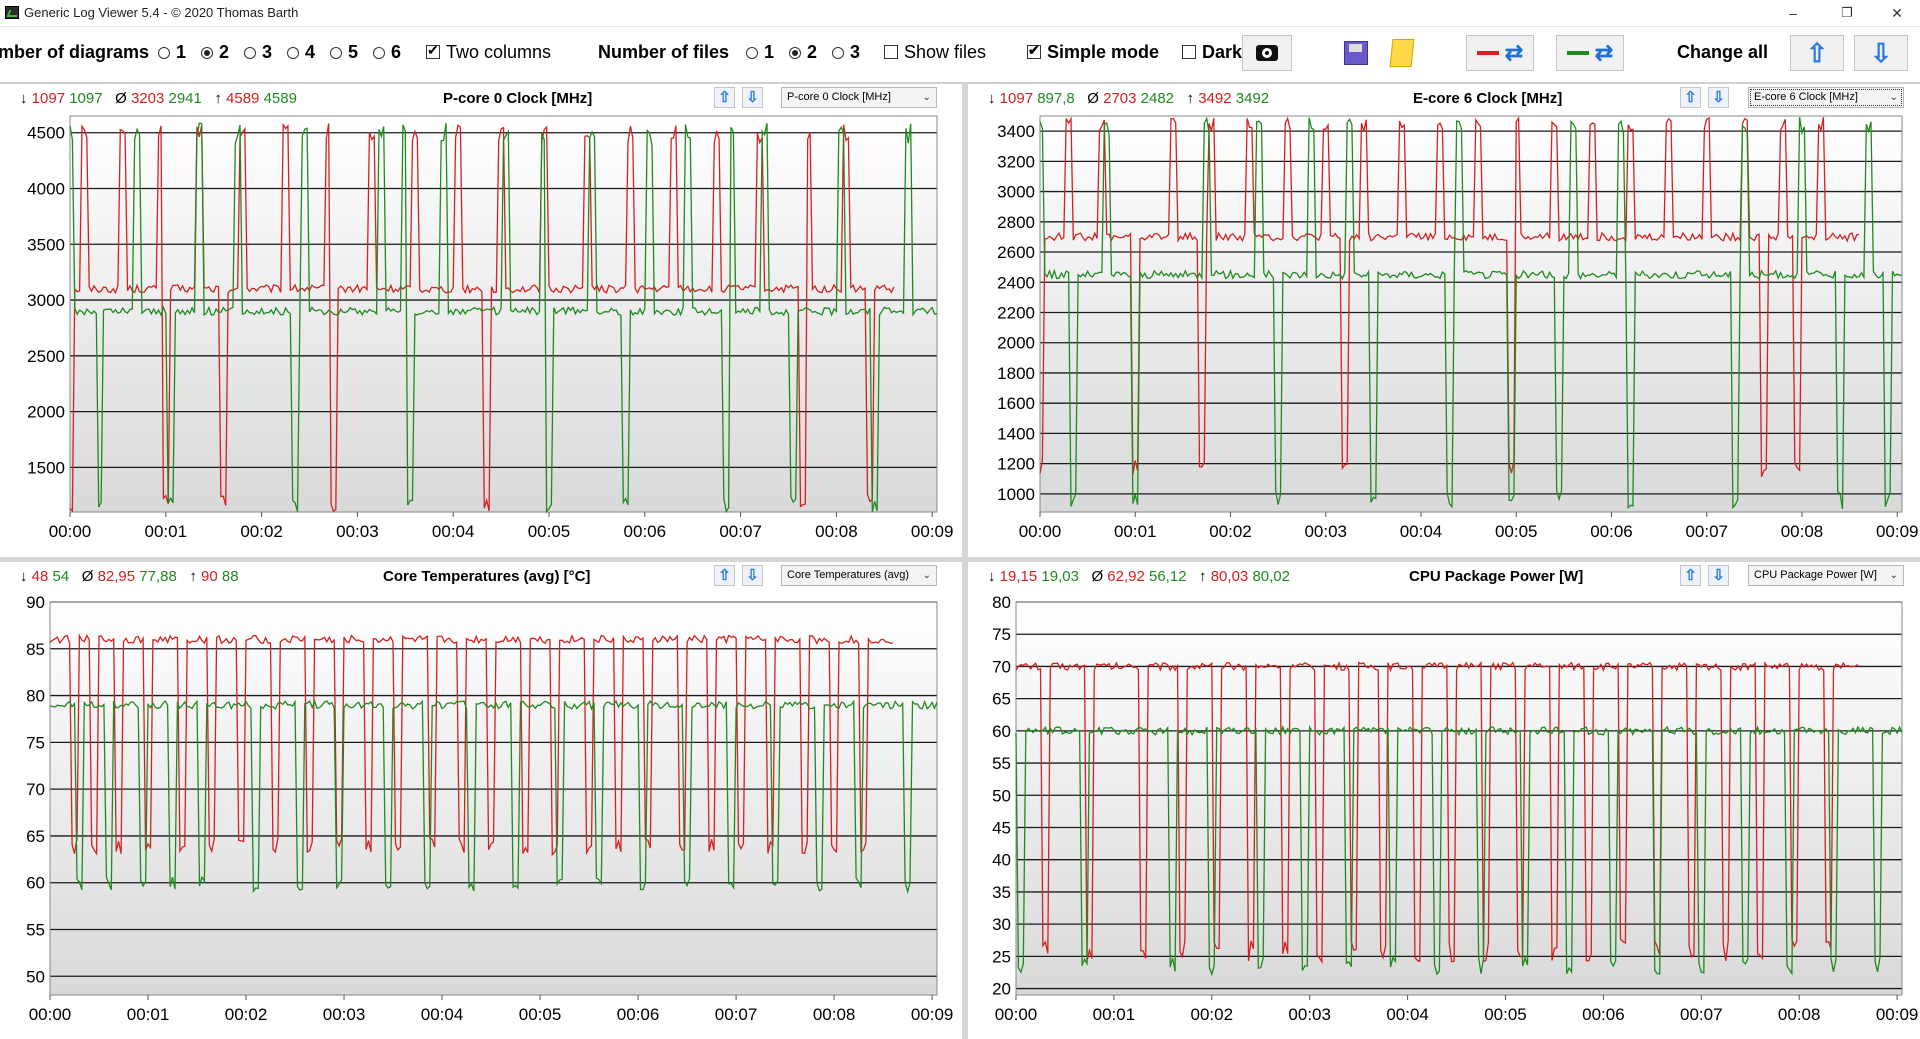 The height and width of the screenshot is (1039, 1920). I want to click on arrow-up-icon: ⇧, so click(1817, 52).